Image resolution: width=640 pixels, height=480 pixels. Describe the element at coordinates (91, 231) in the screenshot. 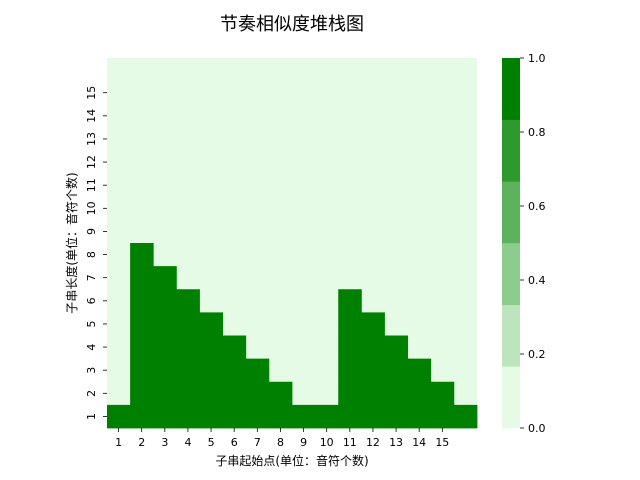

I see `y-tick-label: 9` at that location.